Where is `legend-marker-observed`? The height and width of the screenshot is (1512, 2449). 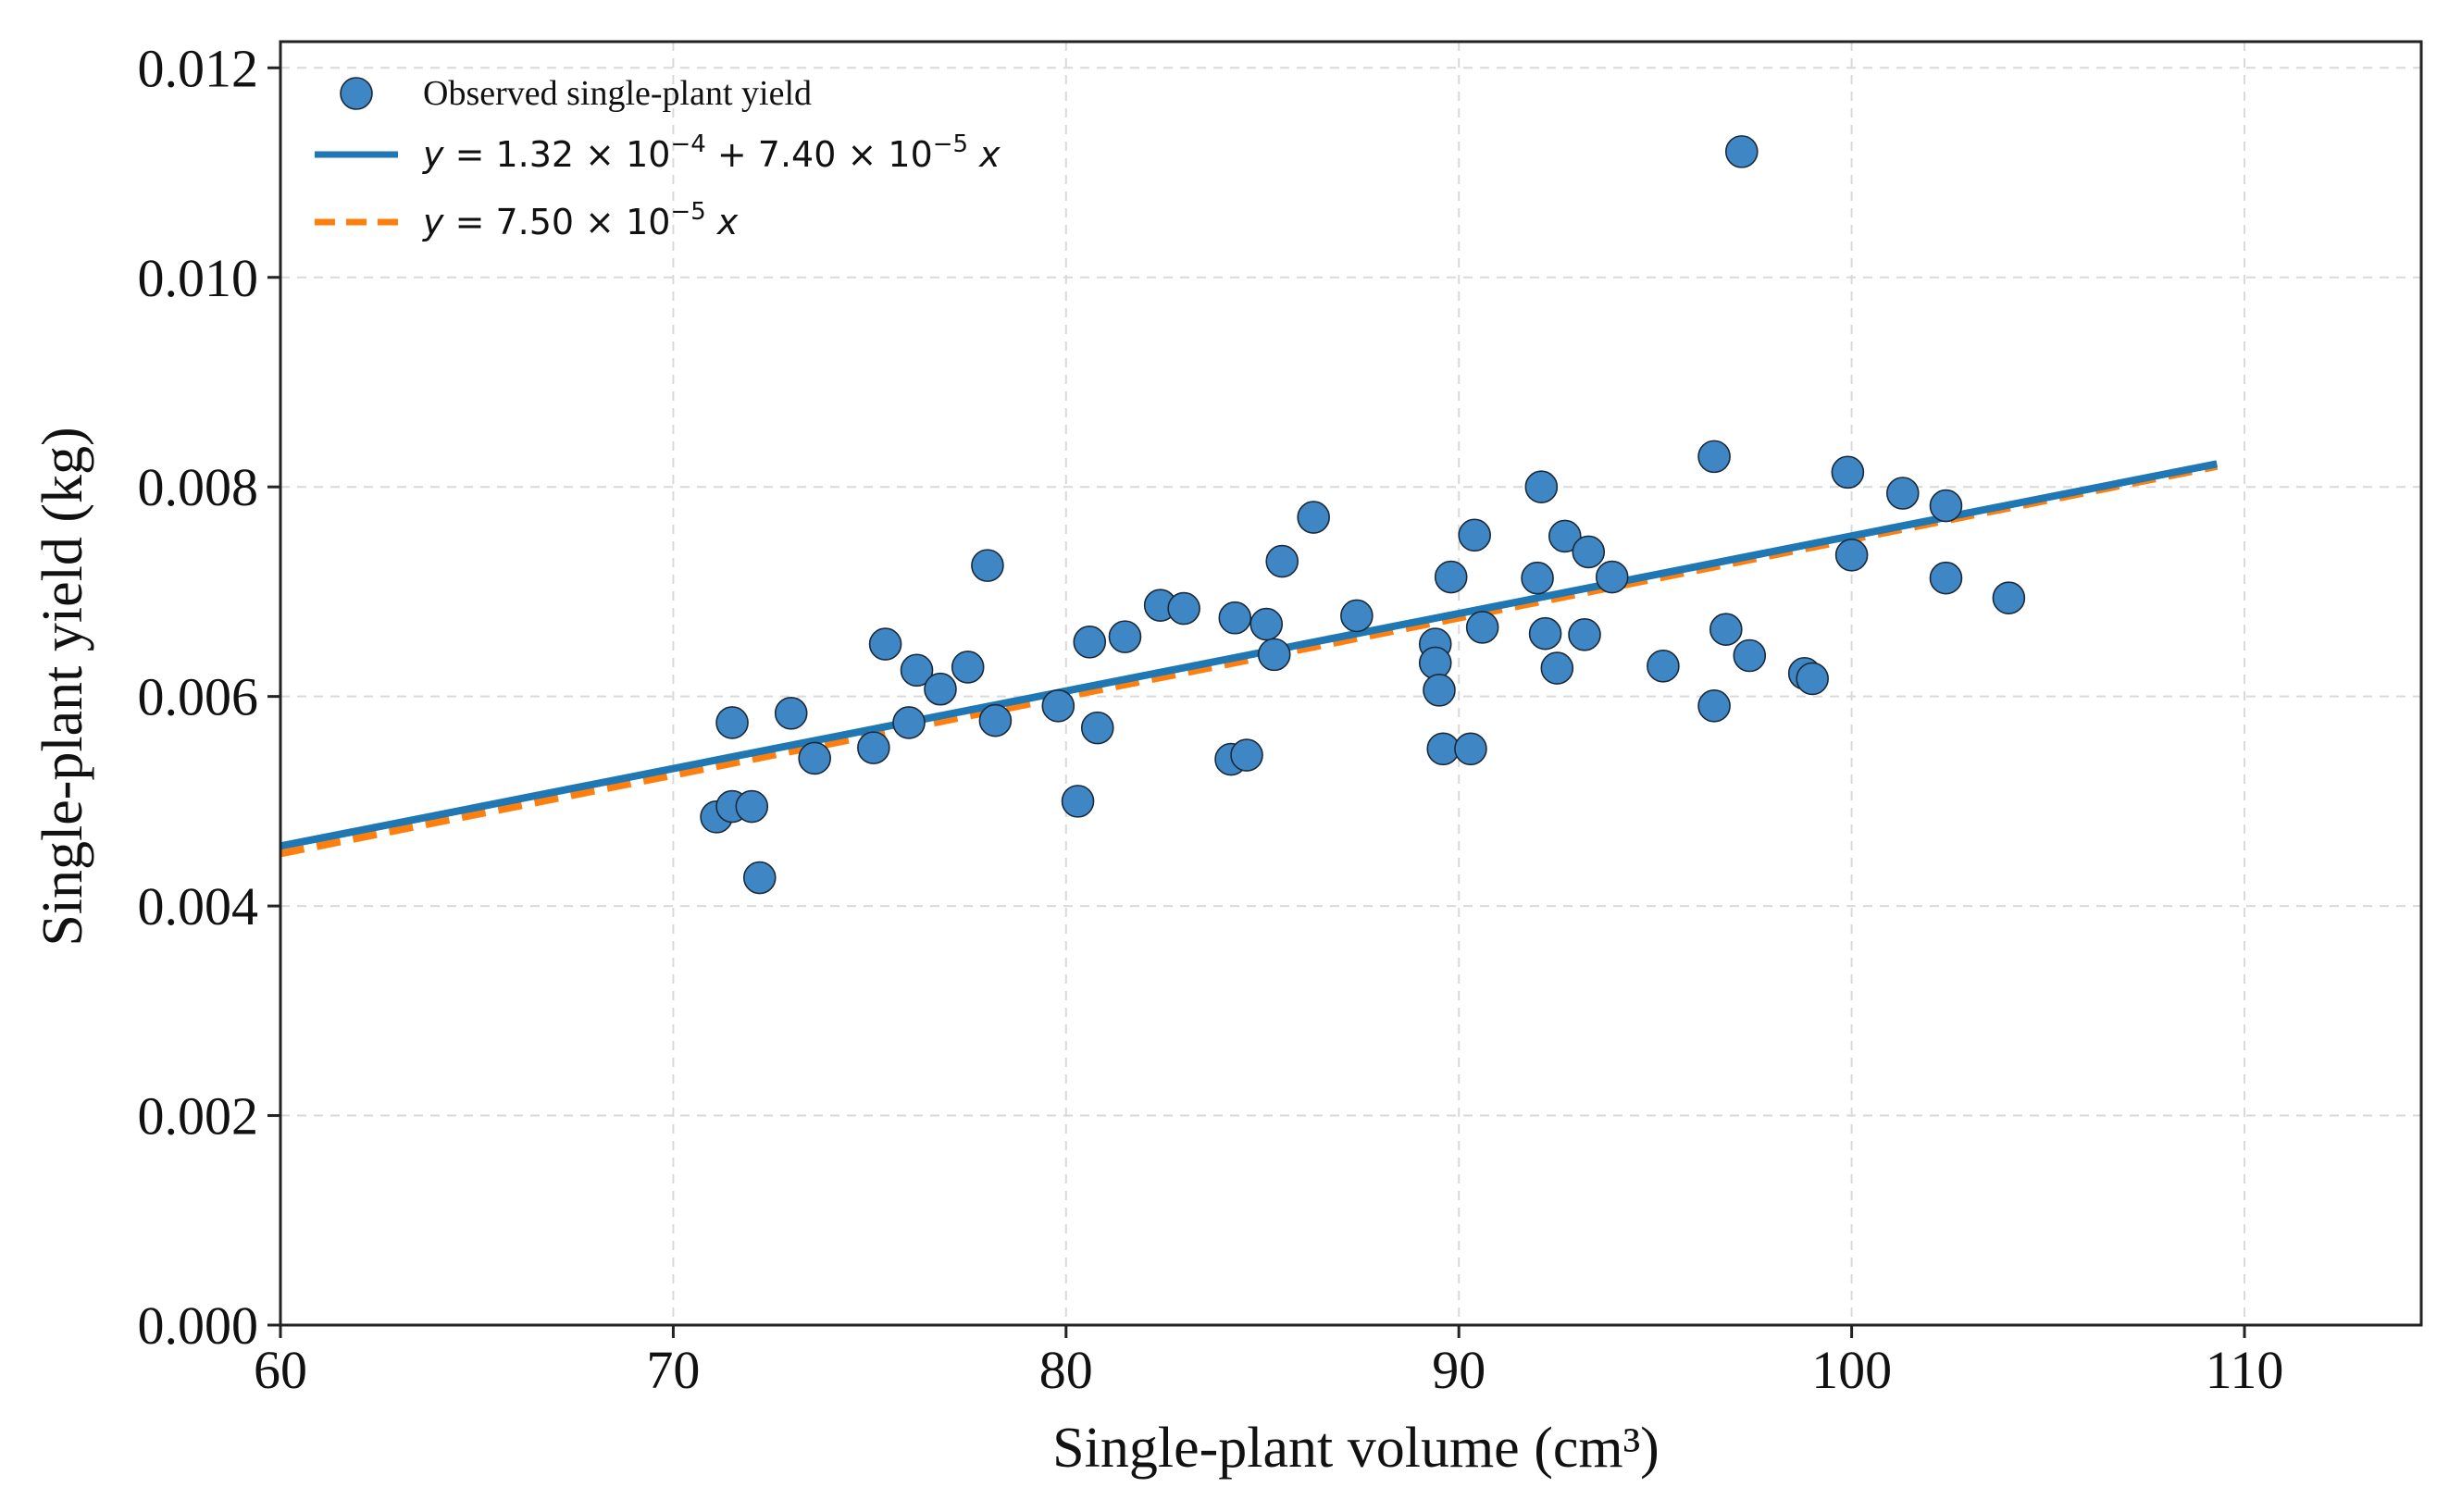 legend-marker-observed is located at coordinates (356, 93).